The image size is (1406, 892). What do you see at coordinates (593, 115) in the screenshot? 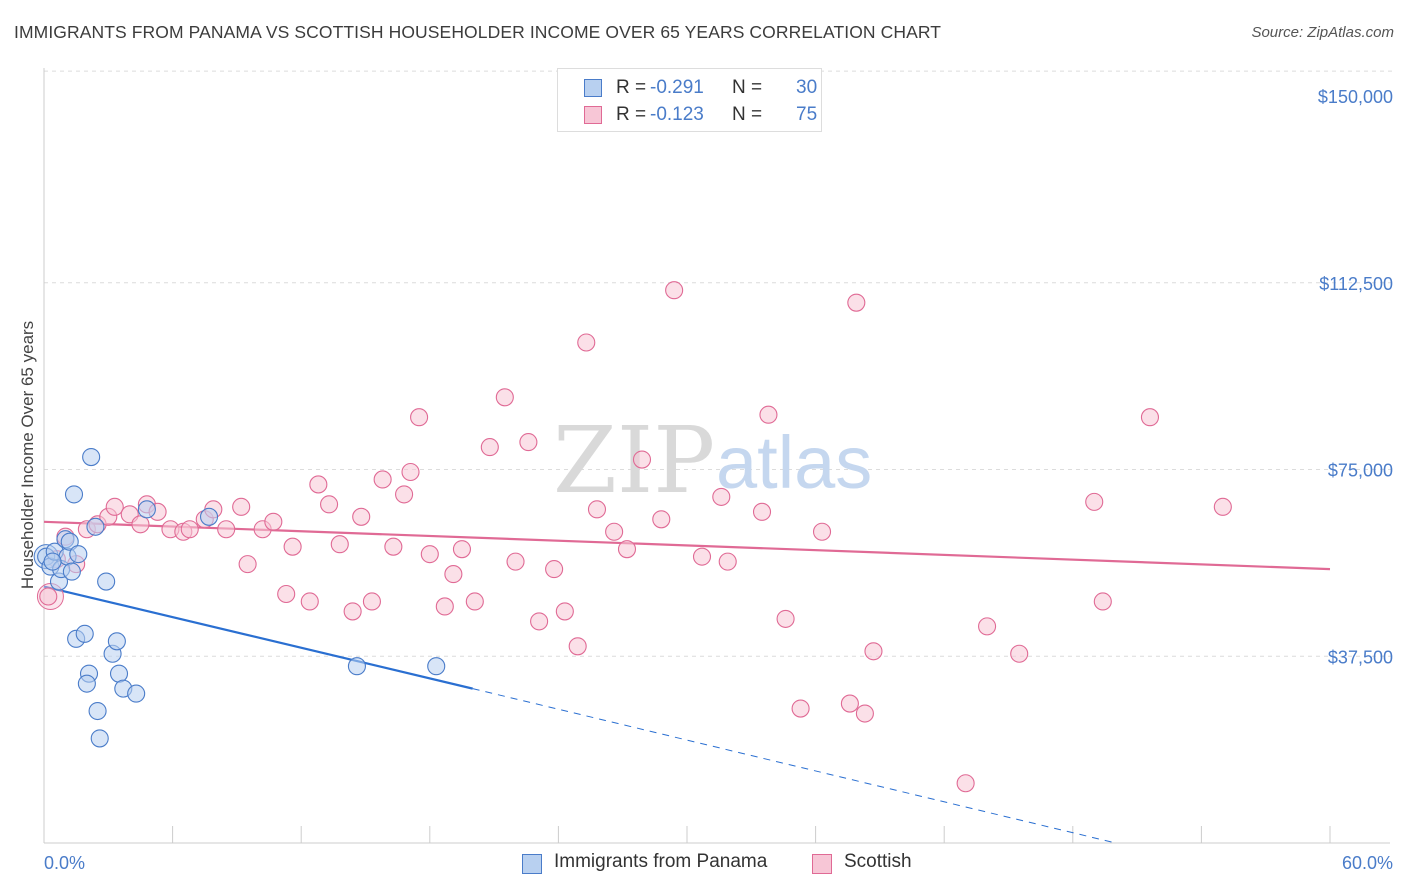
I see `legend-swatch-scottish` at bounding box center [593, 115].